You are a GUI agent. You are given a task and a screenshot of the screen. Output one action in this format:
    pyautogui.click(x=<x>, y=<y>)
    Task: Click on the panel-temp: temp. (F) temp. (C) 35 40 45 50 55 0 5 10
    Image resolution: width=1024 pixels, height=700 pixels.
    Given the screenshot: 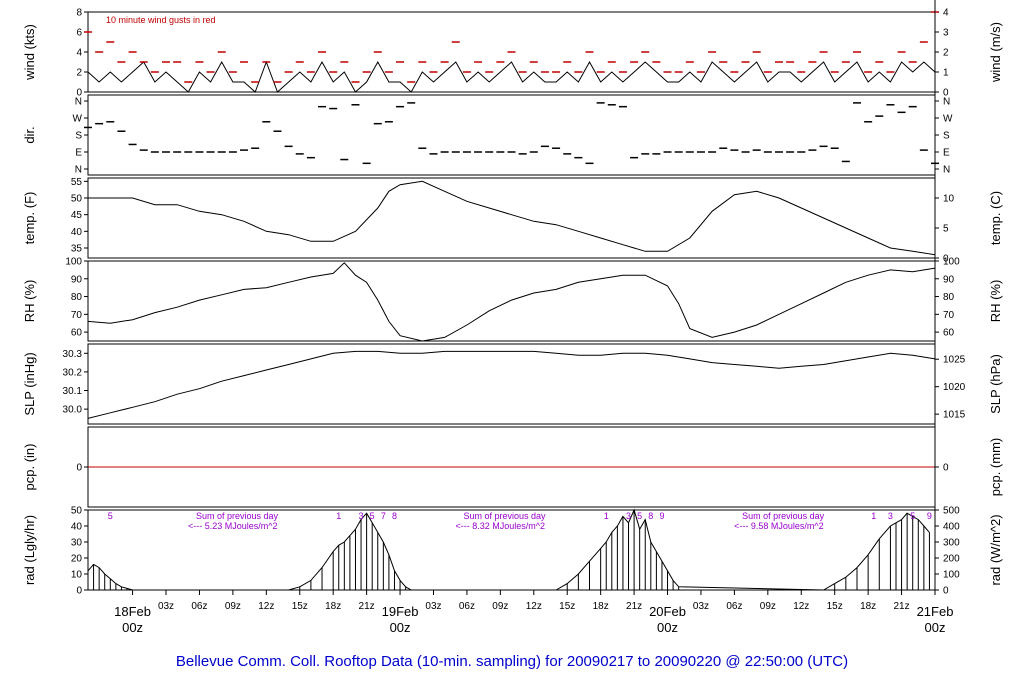 What is the action you would take?
    pyautogui.click(x=512, y=221)
    